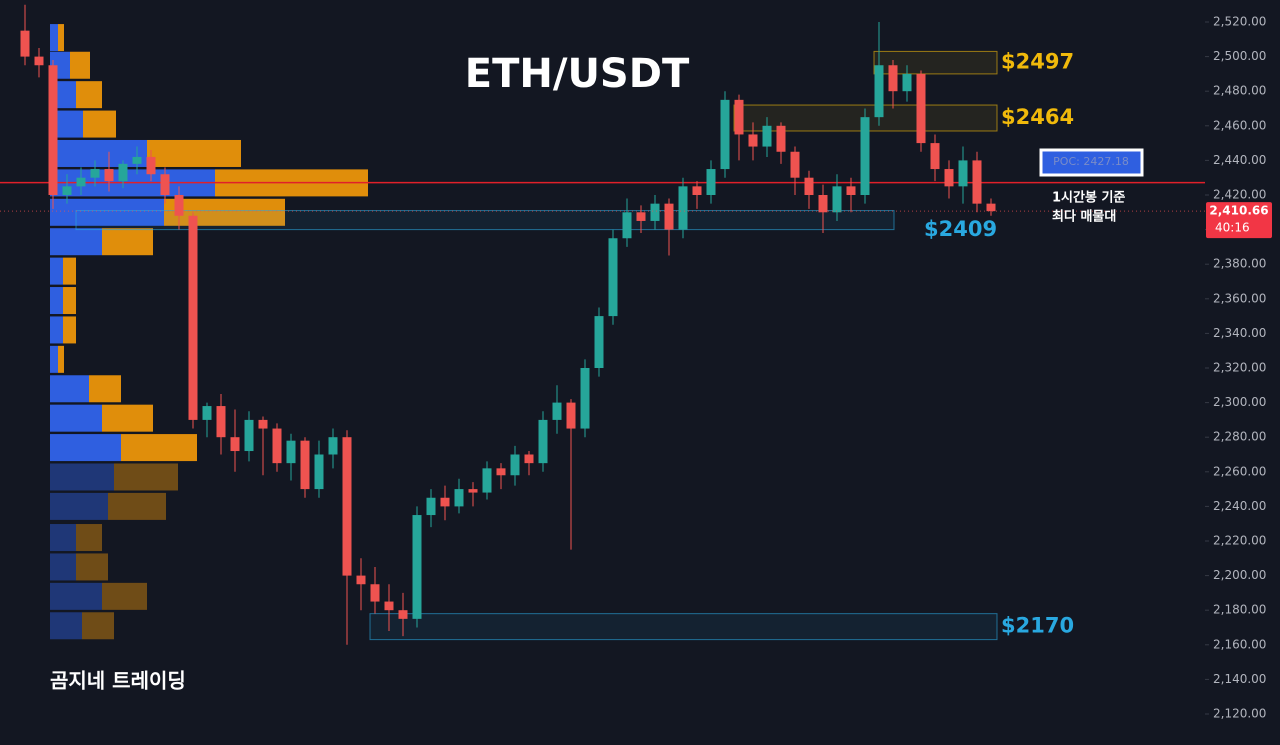  I want to click on y-tick-label: 2,360.00, so click(1239, 298).